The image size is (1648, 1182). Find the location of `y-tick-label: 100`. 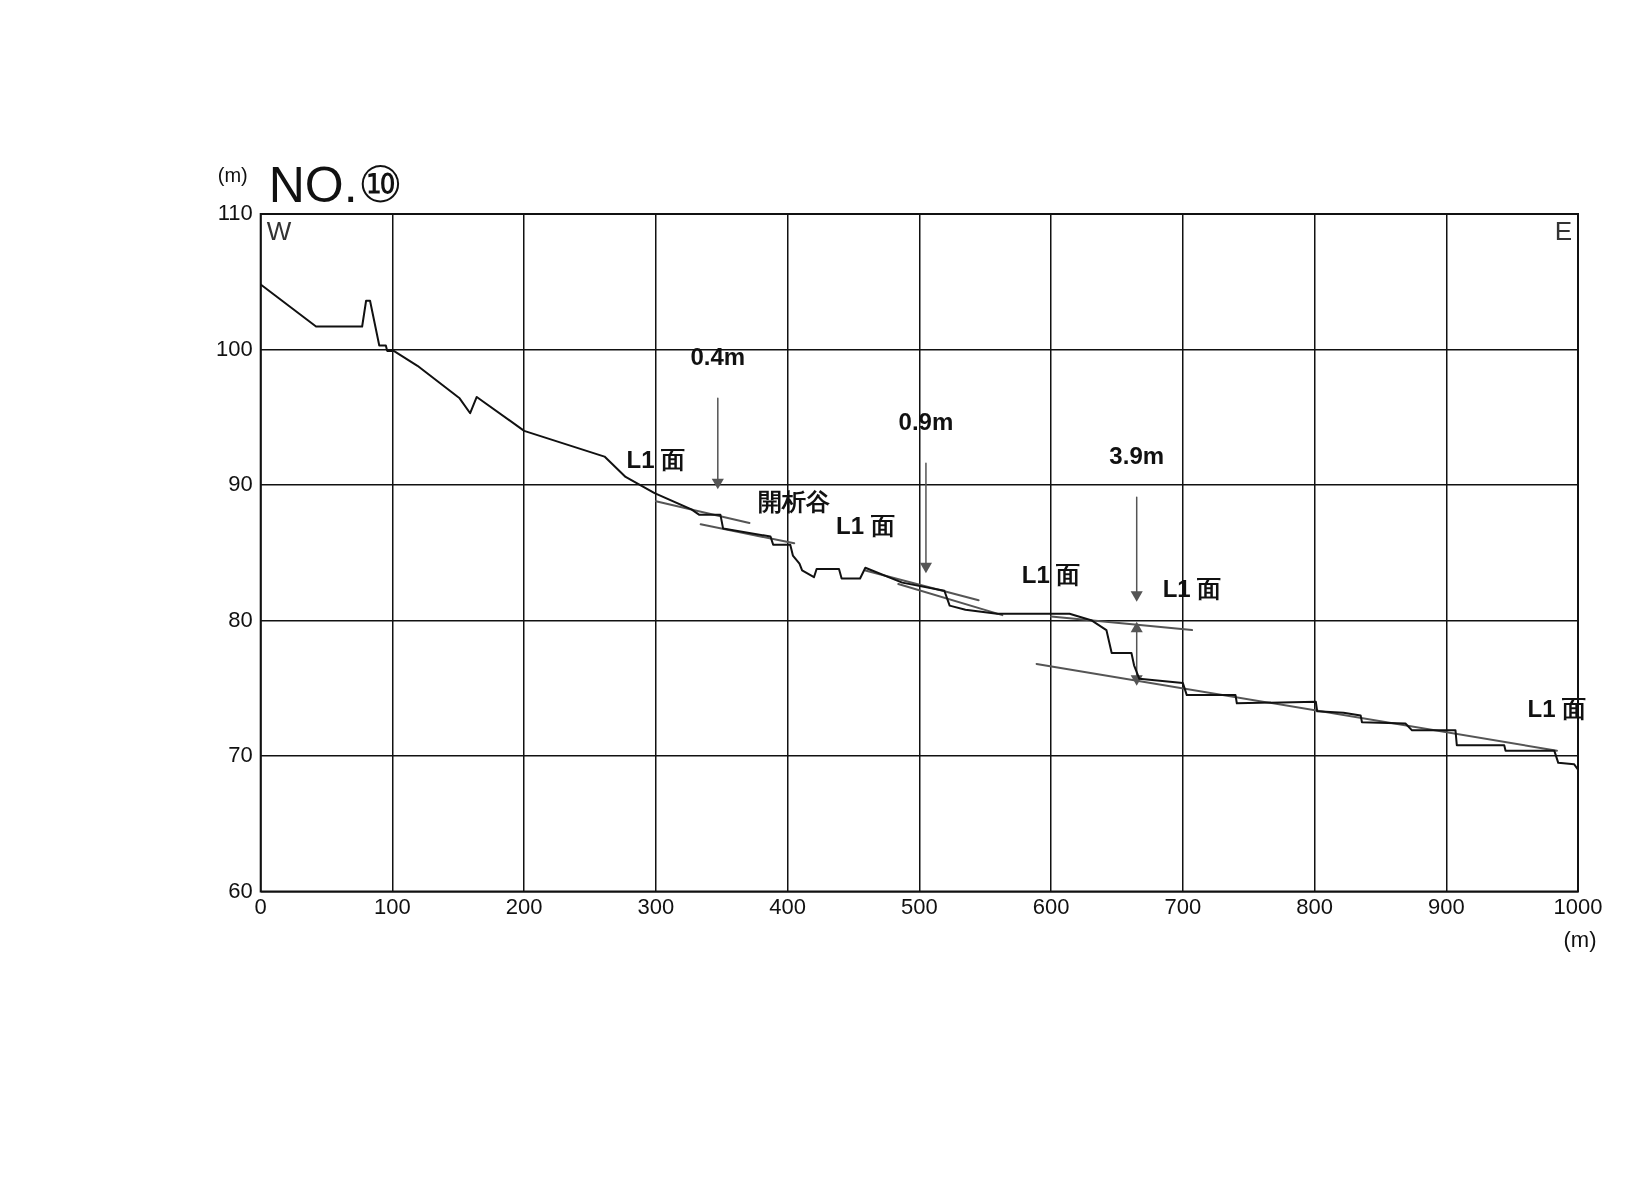

y-tick-label: 100 is located at coordinates (234, 348).